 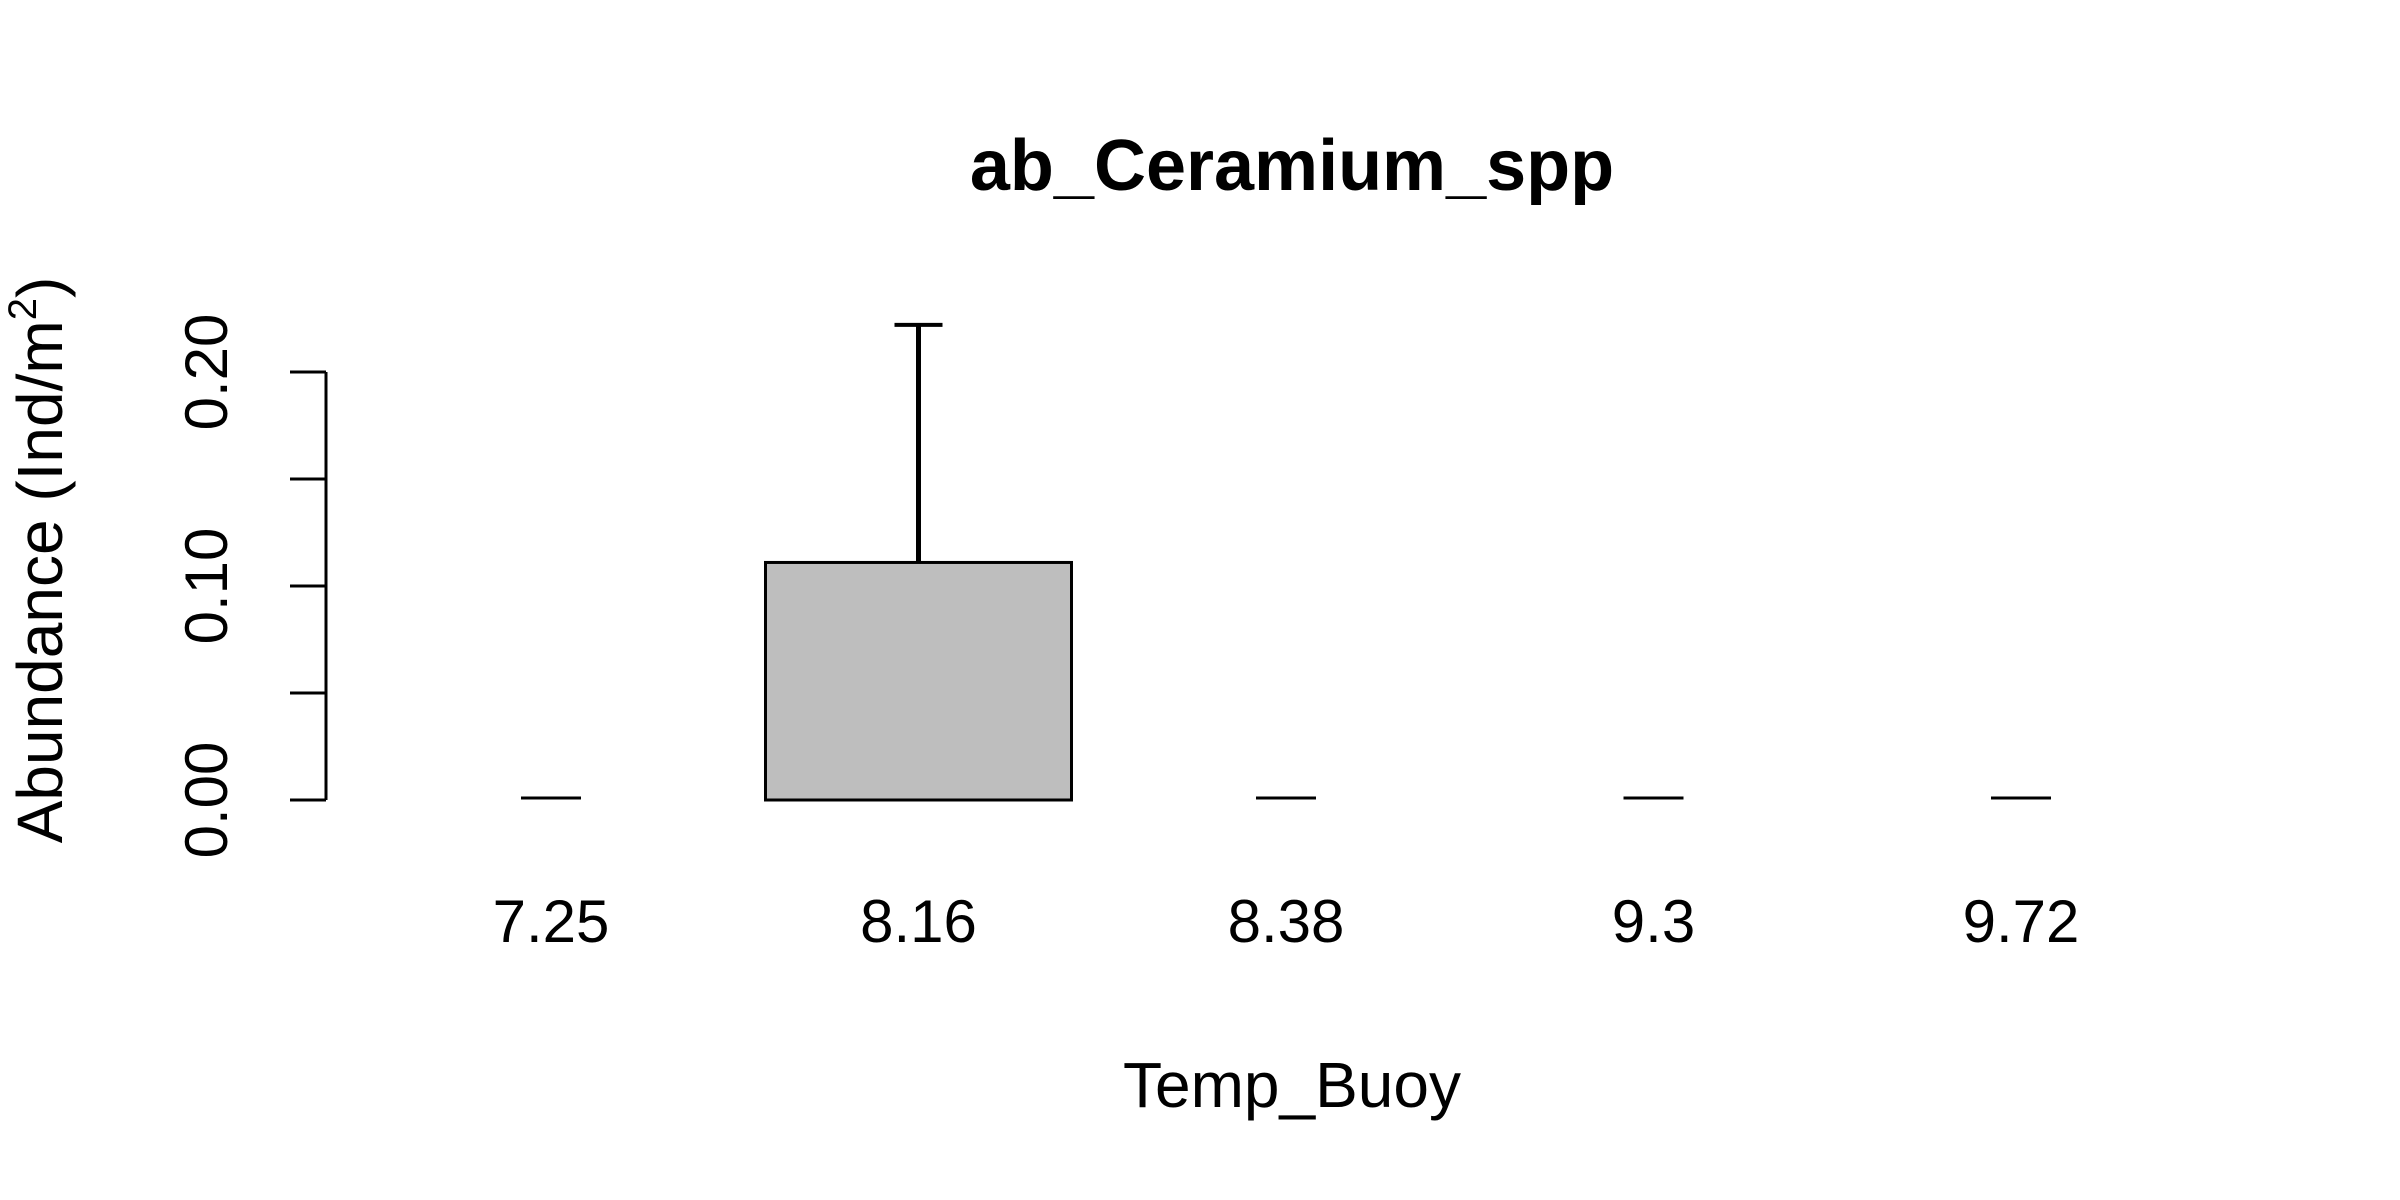 I want to click on x-axis-label: Temp_Buoy, so click(x=1292, y=1085).